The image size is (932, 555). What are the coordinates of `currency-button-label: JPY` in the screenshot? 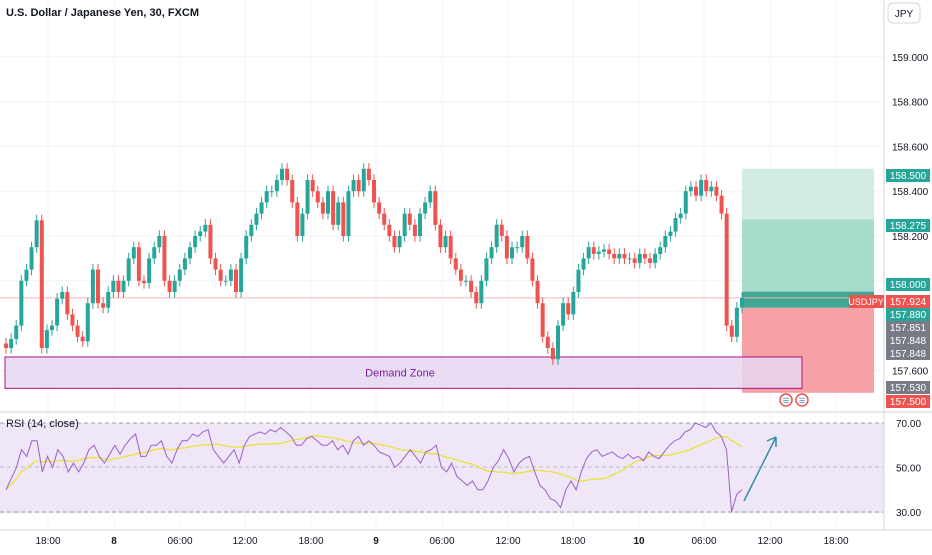 It's located at (904, 14).